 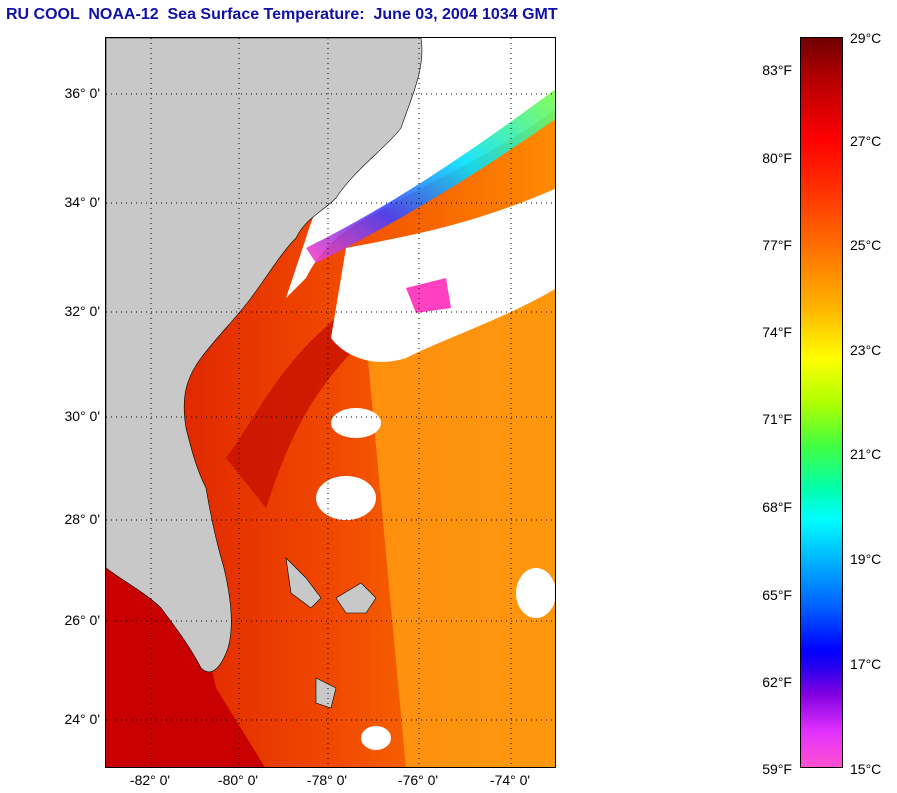 What do you see at coordinates (821, 402) in the screenshot?
I see `temperature-colorbar` at bounding box center [821, 402].